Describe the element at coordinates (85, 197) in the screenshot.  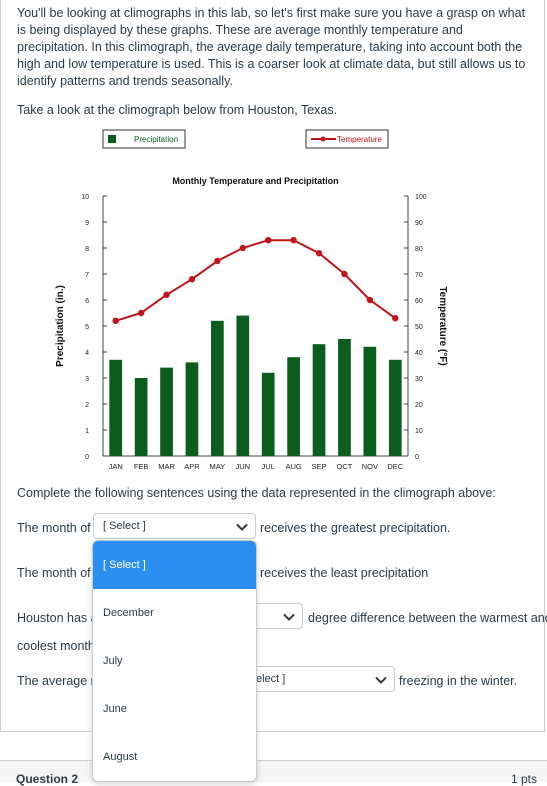
I see `left-tick-label: 10` at that location.